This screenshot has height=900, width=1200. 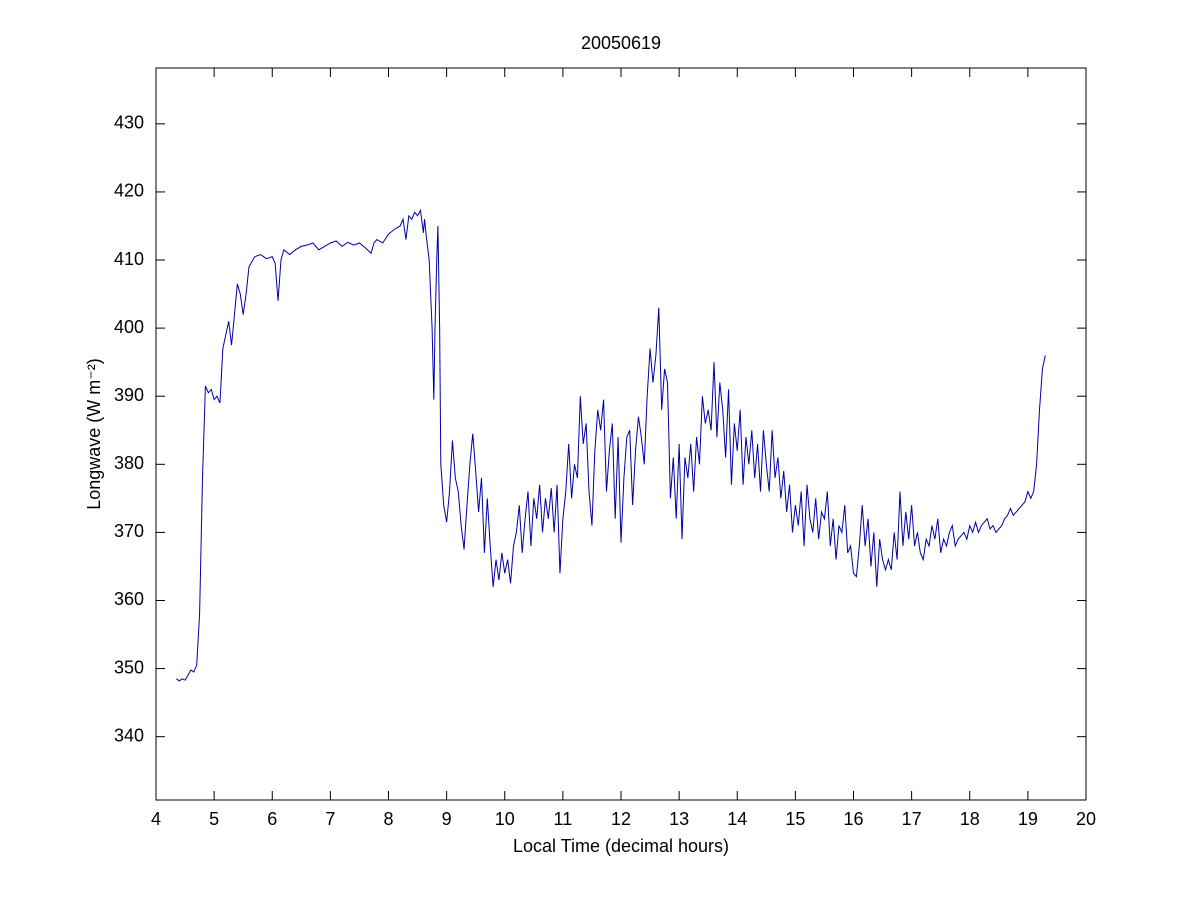 I want to click on x-tick-label: 4, so click(x=156, y=819).